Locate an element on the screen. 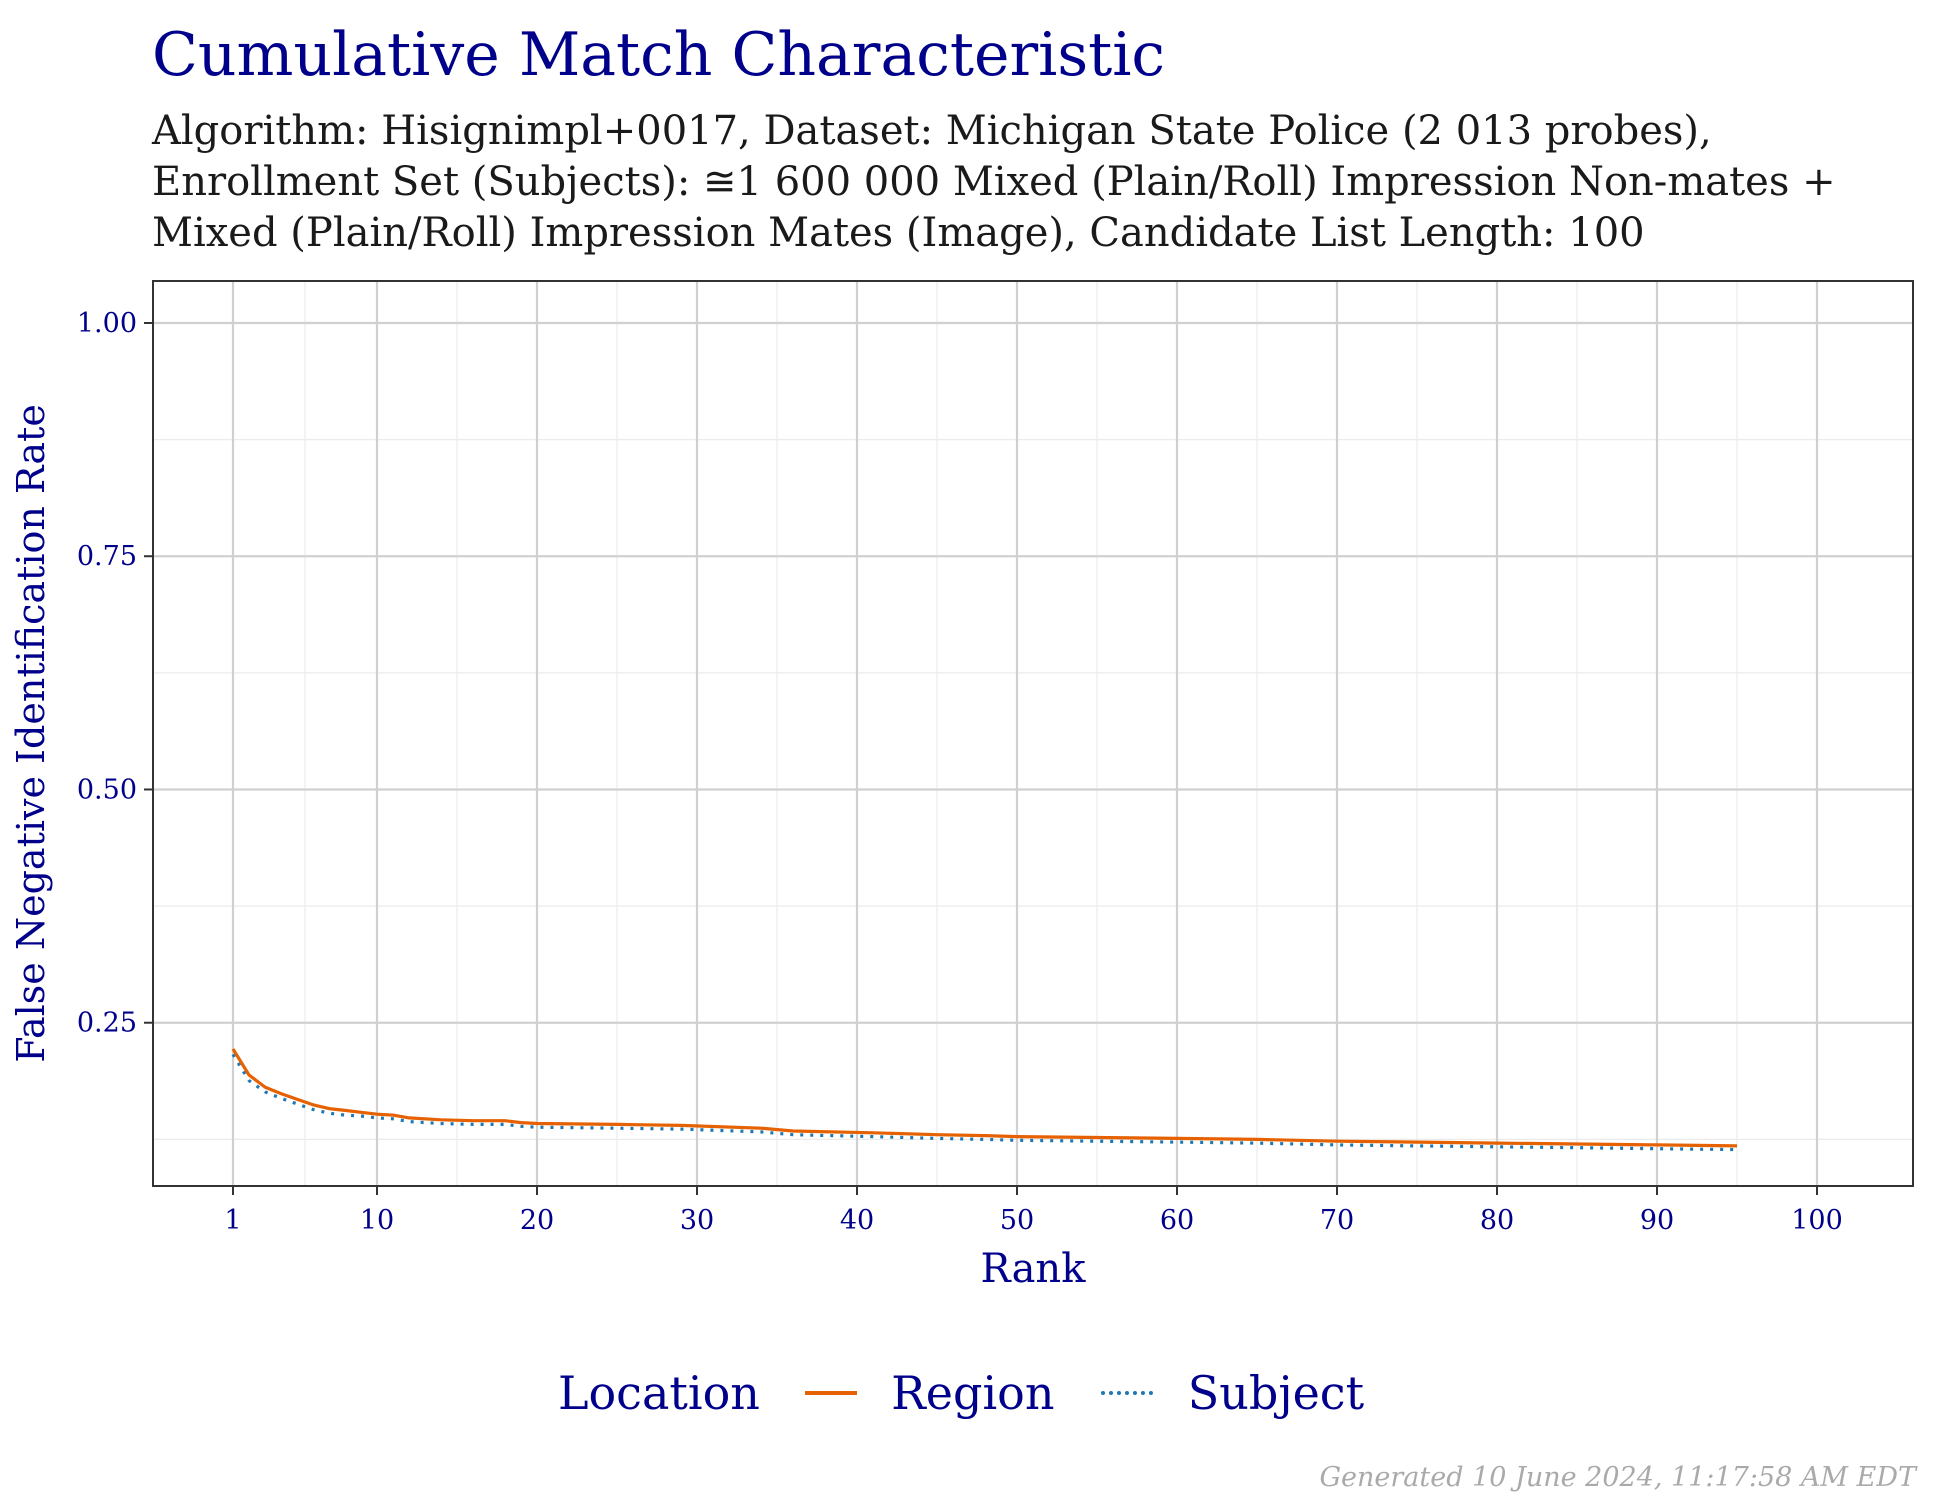  legend-title: Location is located at coordinates (658, 1393).